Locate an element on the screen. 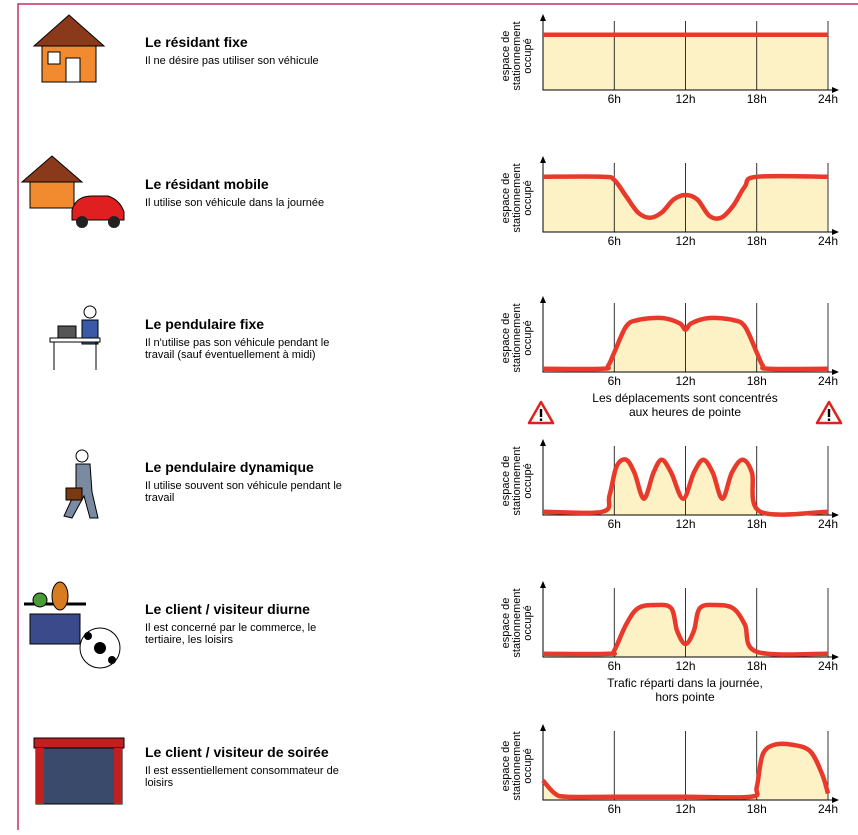  chart-title: Le client / visiteur de soirée is located at coordinates (237, 752).